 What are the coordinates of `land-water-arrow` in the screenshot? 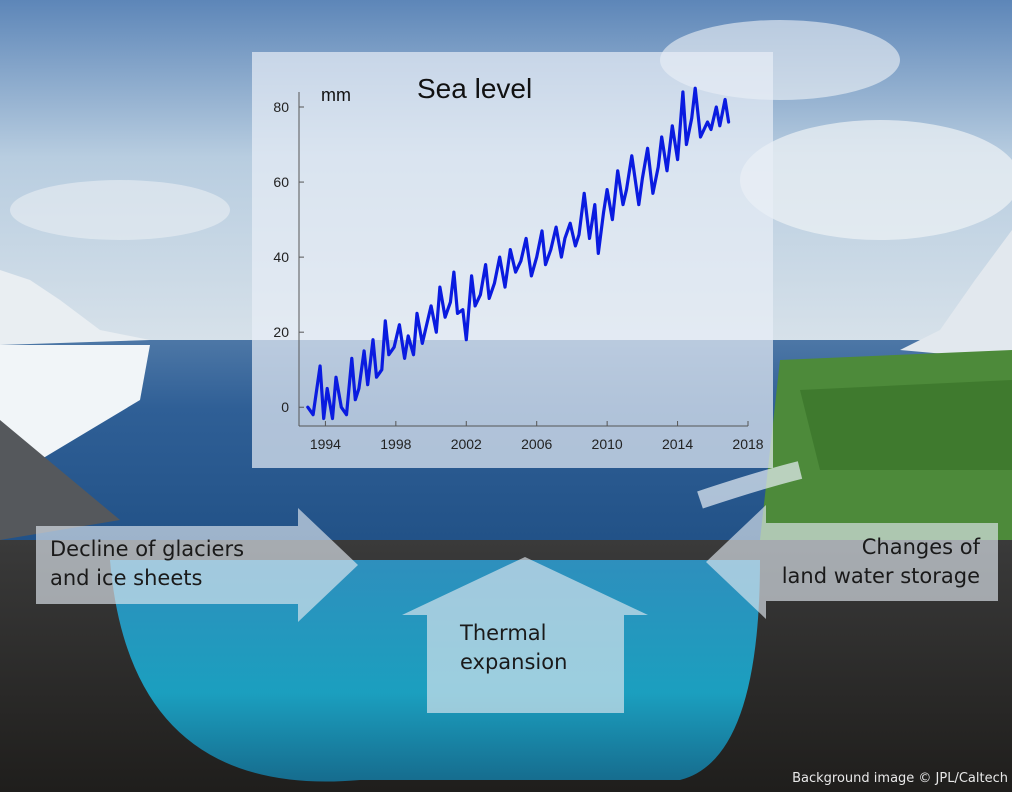 It's located at (852, 562).